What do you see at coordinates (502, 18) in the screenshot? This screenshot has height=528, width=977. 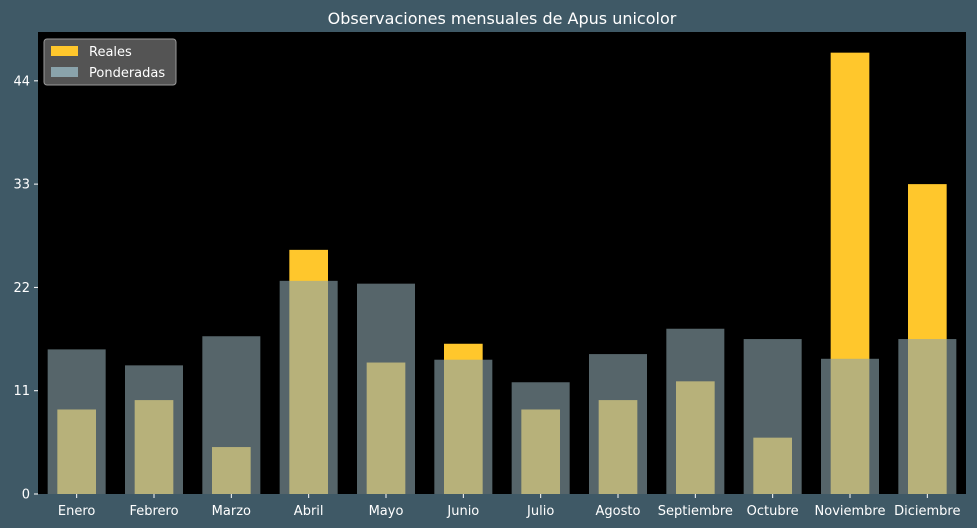 I see `chart-title: Observaciones mensuales de Apus unicolor` at bounding box center [502, 18].